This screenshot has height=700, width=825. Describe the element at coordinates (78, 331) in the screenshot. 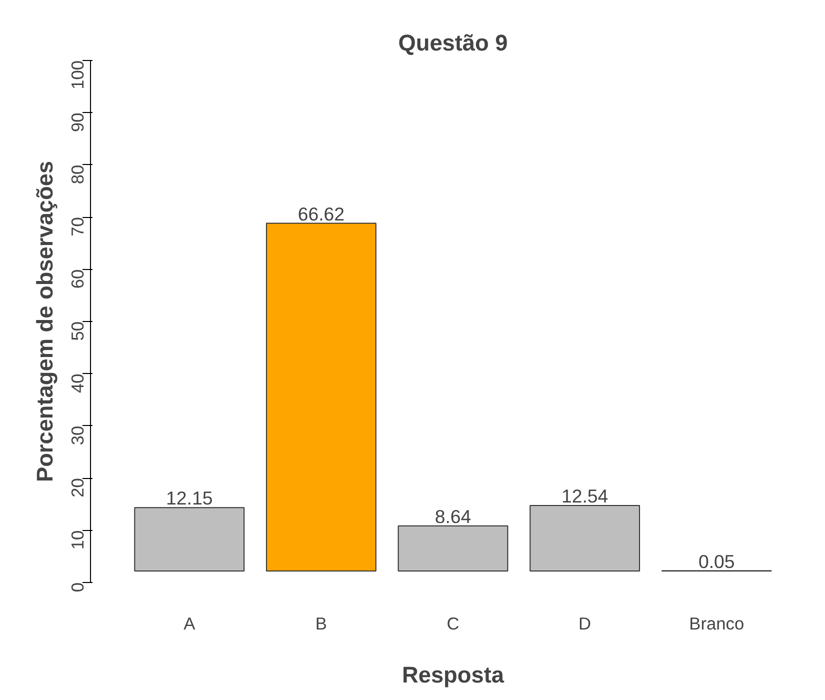

I see `y-tick-label: 50` at that location.